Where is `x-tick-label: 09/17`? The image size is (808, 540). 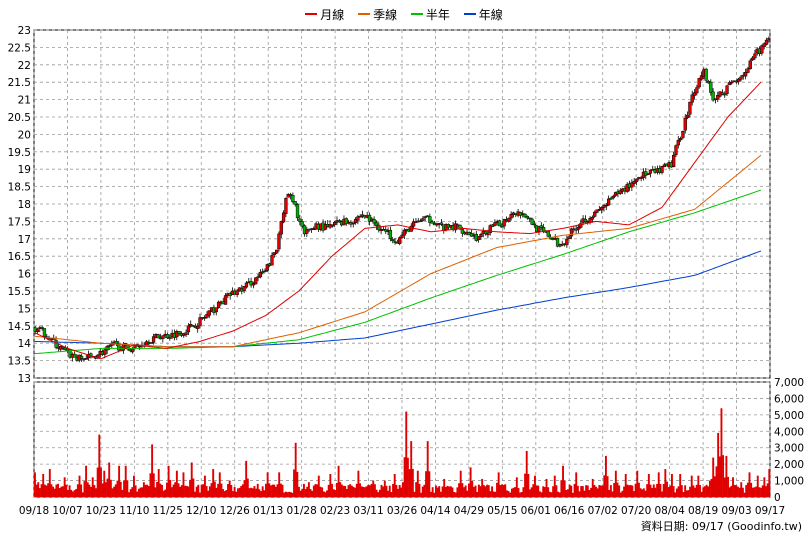
x-tick-label: 09/17 is located at coordinates (770, 511).